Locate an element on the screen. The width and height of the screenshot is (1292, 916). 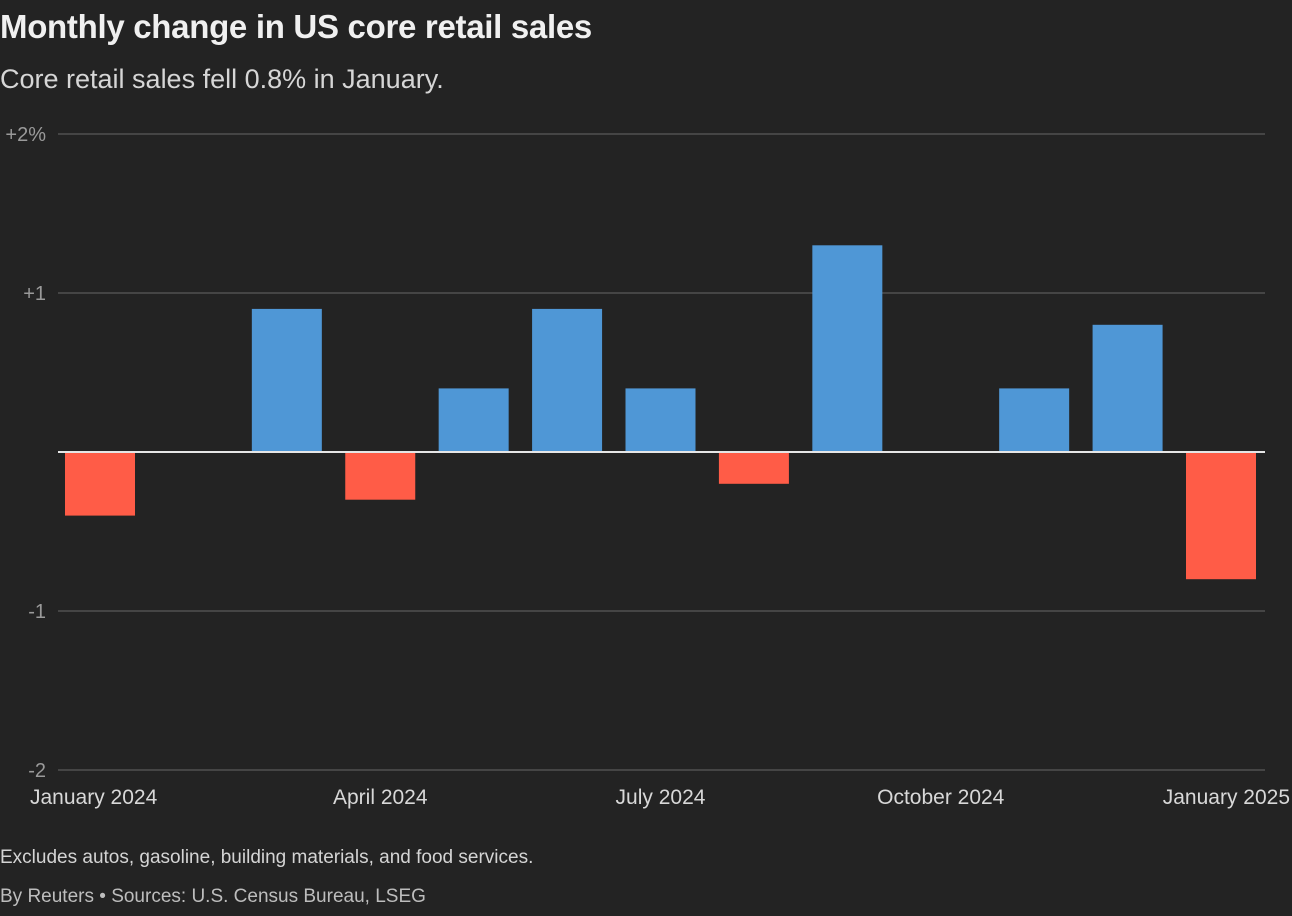
x-tick-label: January 2025 is located at coordinates (1226, 797).